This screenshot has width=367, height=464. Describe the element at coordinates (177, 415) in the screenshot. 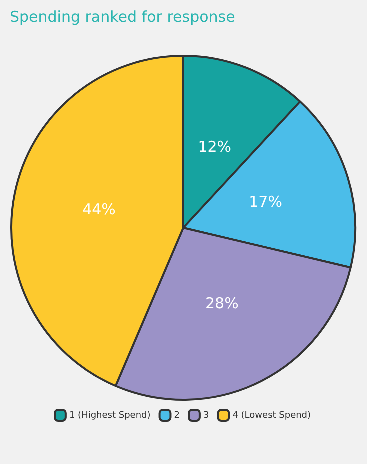

I see `legend-label: 2` at that location.